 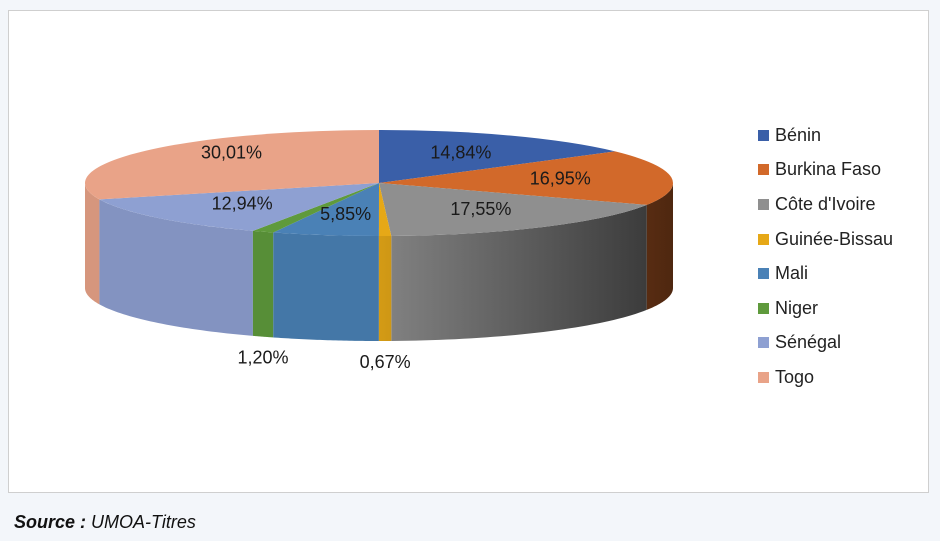 I want to click on legend-item-togo: Togo, so click(x=825, y=377).